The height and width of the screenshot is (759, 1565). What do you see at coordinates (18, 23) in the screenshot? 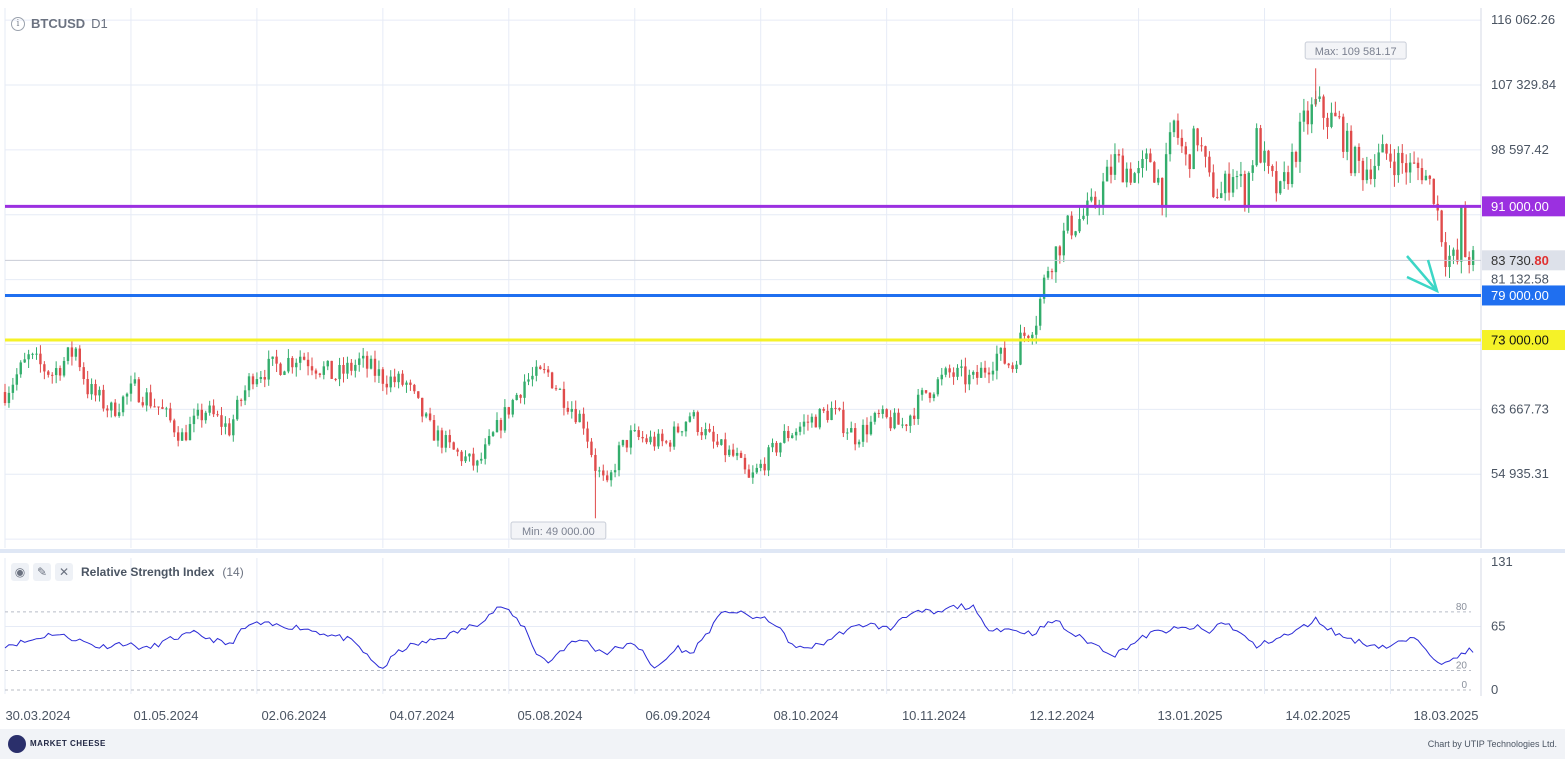
I see `info-icon: i` at bounding box center [18, 23].